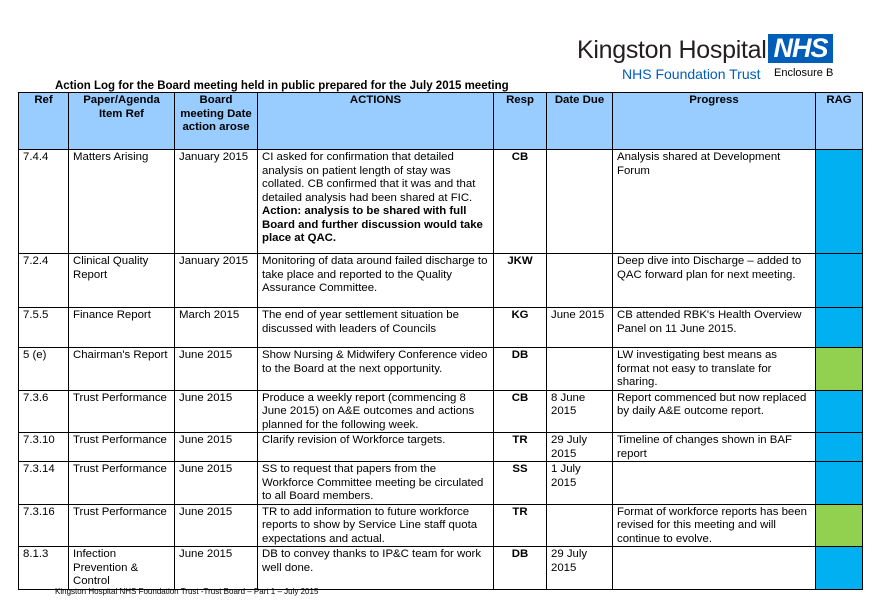 The height and width of the screenshot is (610, 887). What do you see at coordinates (520, 327) in the screenshot?
I see `resp-cell: KG` at bounding box center [520, 327].